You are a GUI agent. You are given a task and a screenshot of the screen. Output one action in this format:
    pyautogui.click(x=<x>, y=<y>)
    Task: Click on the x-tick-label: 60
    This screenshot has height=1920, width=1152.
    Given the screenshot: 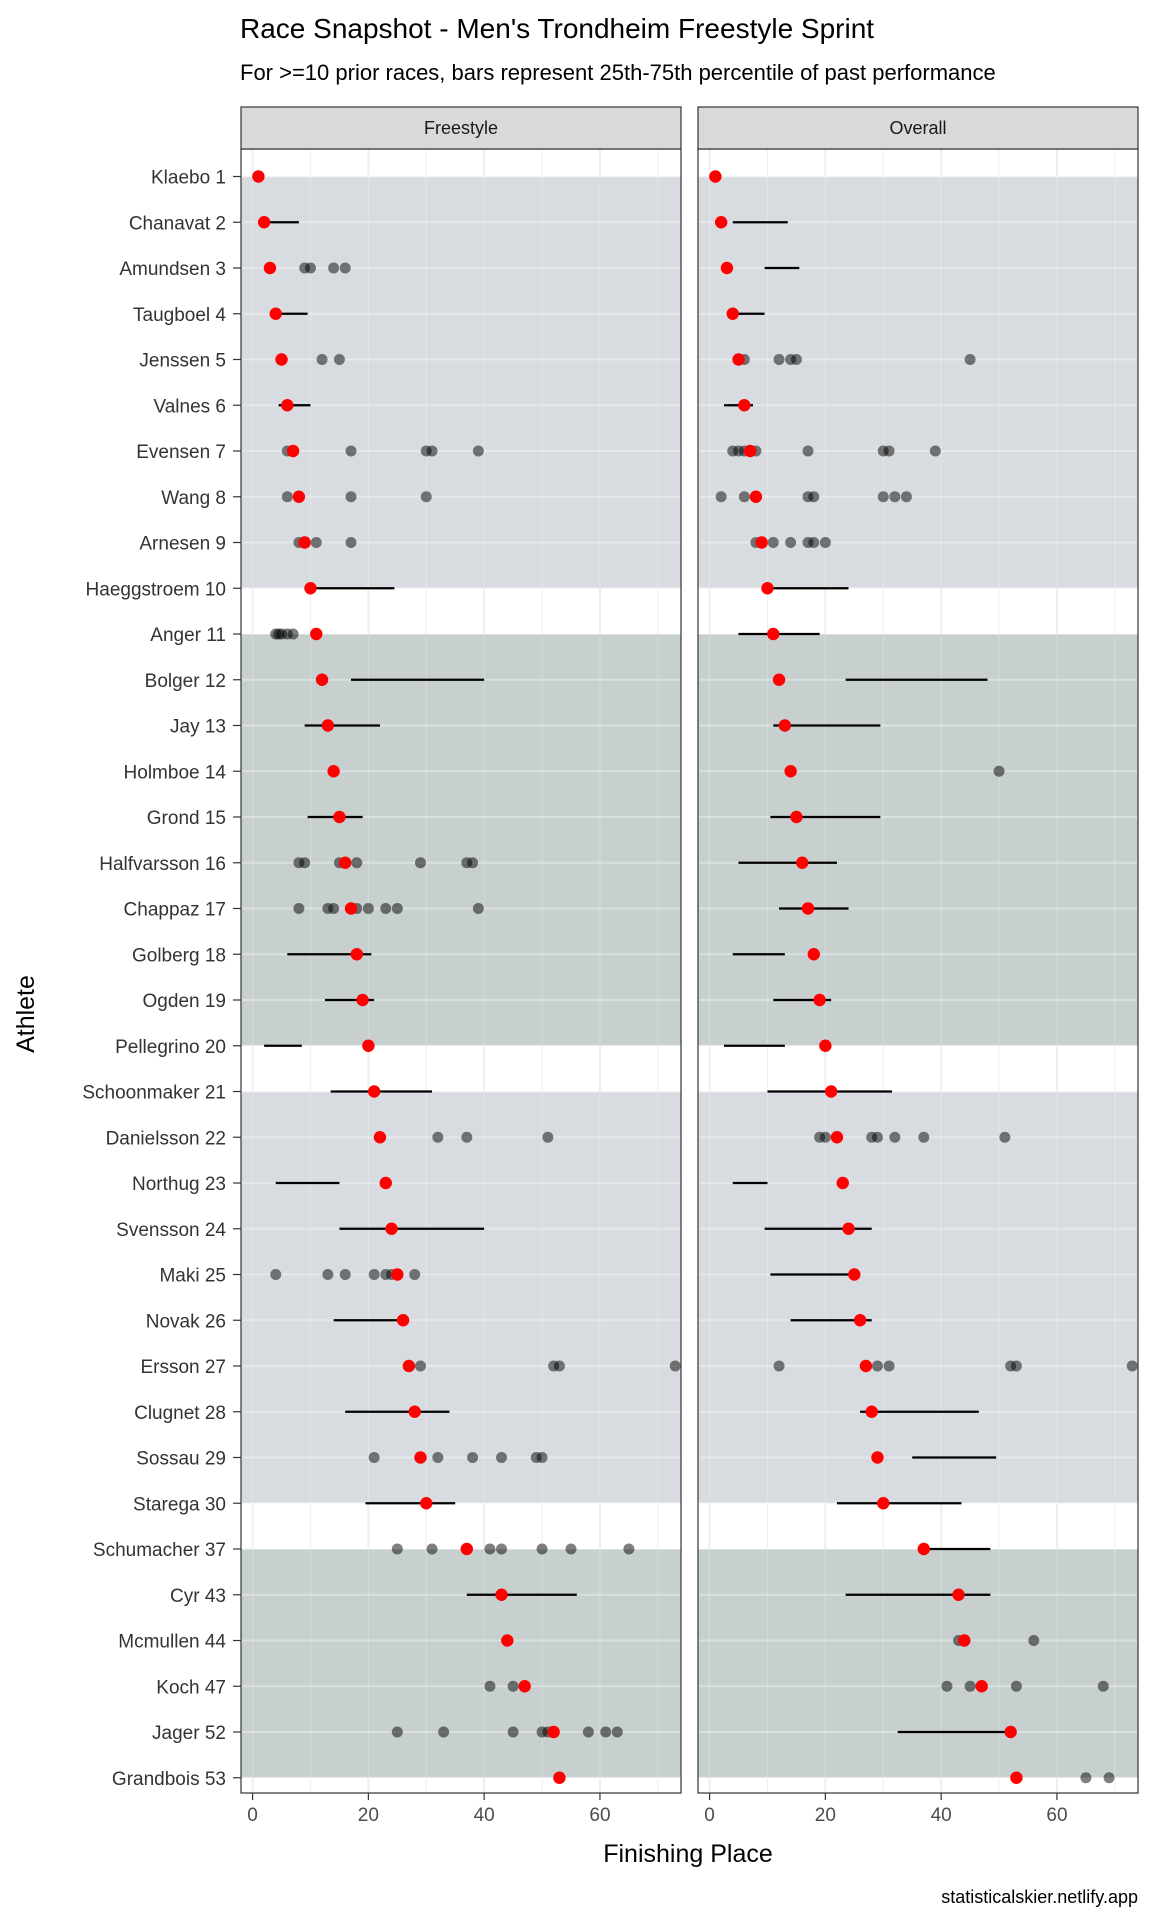 What is the action you would take?
    pyautogui.click(x=599, y=1815)
    